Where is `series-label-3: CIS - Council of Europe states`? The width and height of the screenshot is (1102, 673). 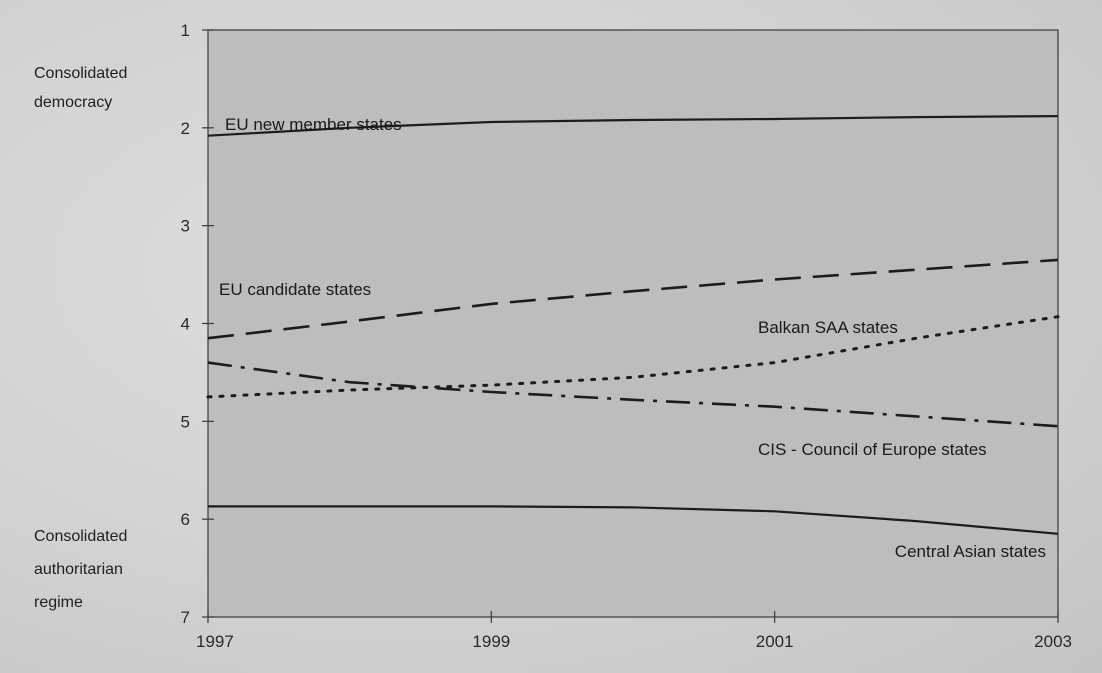
series-label-3: CIS - Council of Europe states is located at coordinates (872, 449).